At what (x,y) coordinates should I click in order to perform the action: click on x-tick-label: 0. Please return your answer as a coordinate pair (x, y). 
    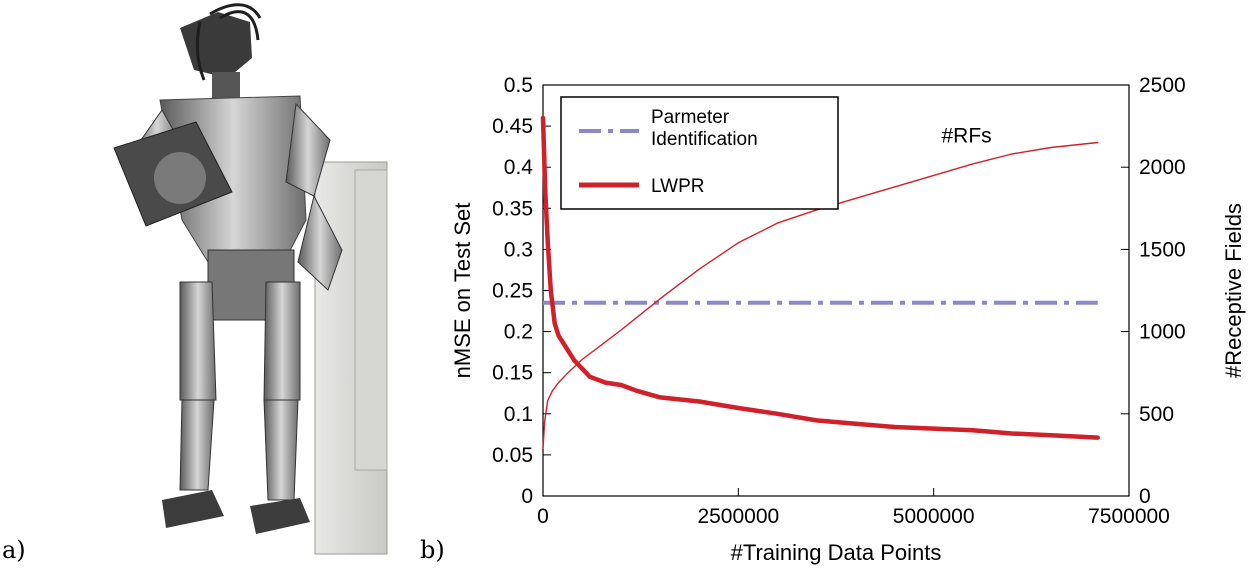
    Looking at the image, I should click on (543, 516).